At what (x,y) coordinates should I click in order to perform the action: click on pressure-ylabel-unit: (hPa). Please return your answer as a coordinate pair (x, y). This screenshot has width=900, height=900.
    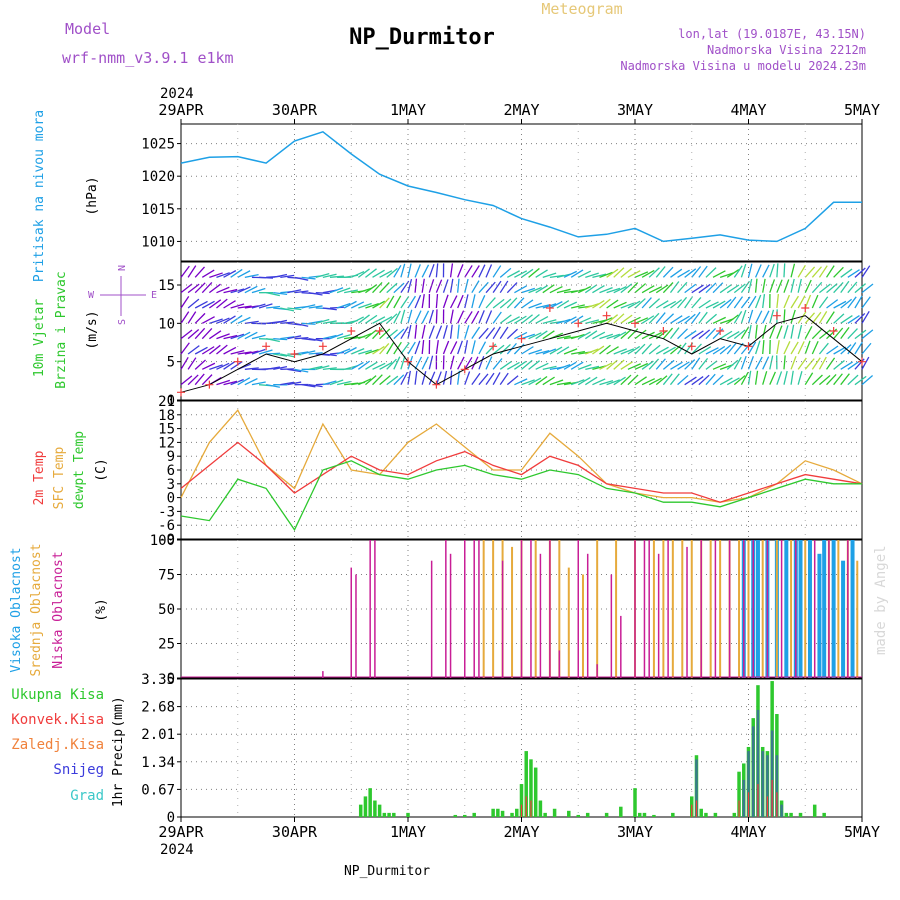
    Looking at the image, I should click on (92, 195).